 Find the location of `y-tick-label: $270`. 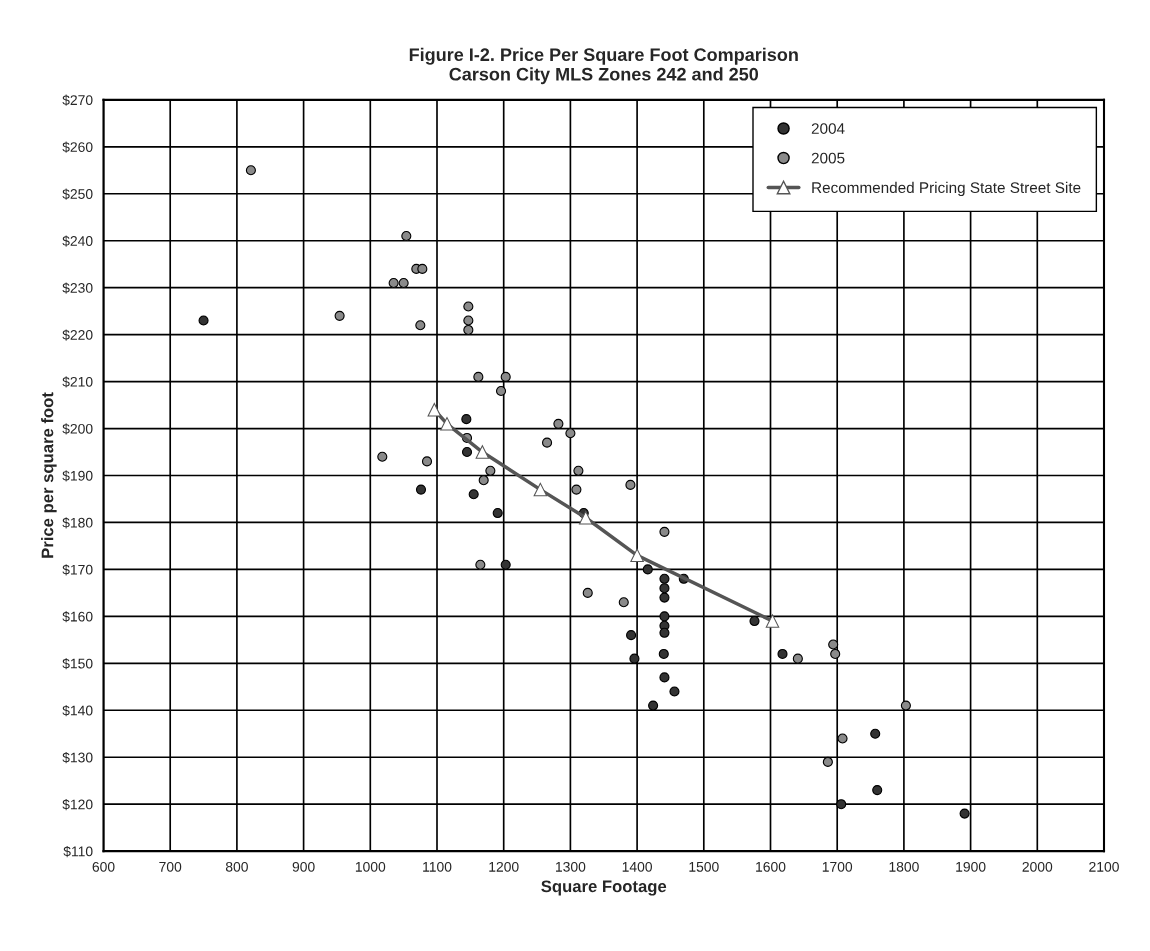

y-tick-label: $270 is located at coordinates (77, 100).